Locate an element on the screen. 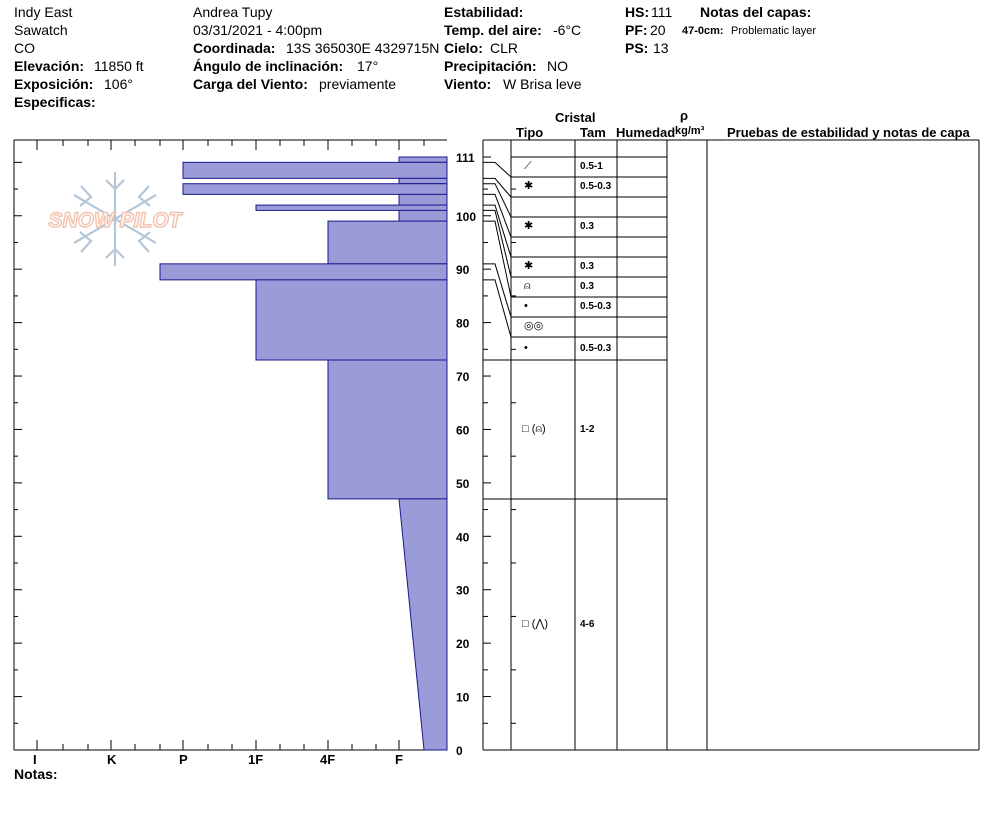 Image resolution: width=994 pixels, height=840 pixels. wind-load-value: previamente is located at coordinates (358, 84).